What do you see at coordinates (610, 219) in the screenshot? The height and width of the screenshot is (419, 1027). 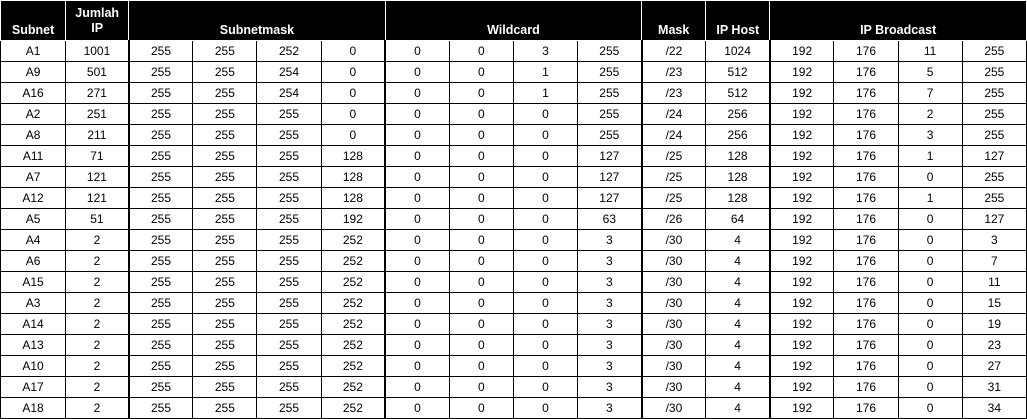 I see `cell-wildcard-octet: 63` at bounding box center [610, 219].